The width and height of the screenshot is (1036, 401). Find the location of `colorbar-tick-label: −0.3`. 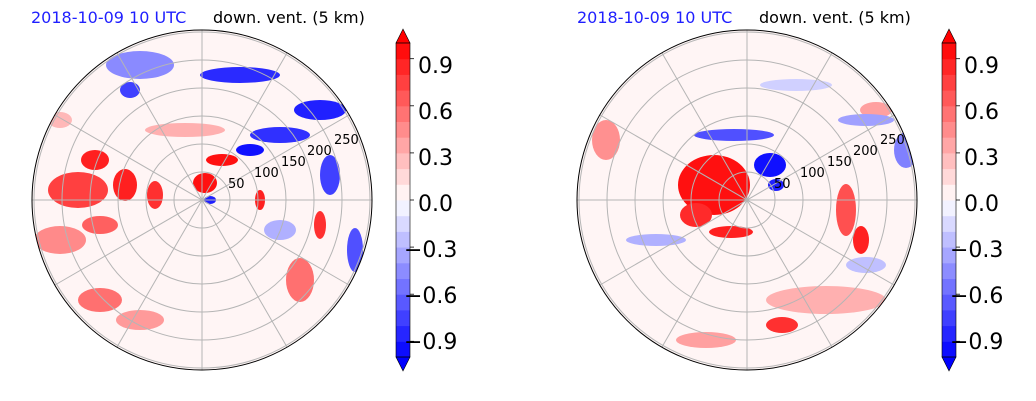

colorbar-tick-label: −0.3 is located at coordinates (976, 250).